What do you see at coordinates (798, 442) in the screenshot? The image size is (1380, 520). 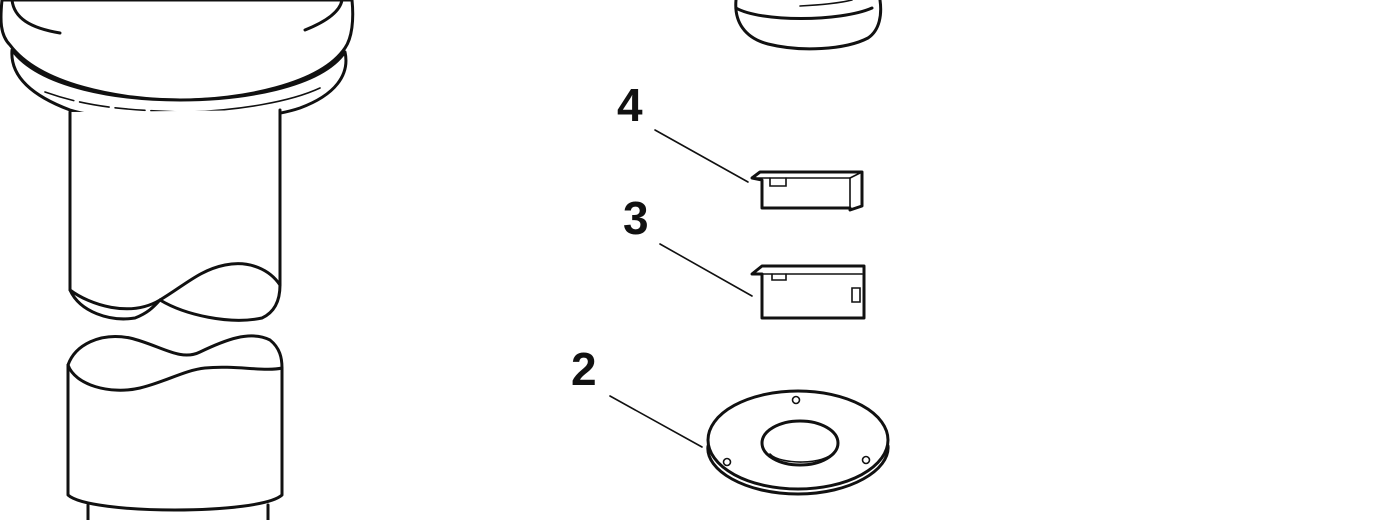 I see `part-2-washer` at bounding box center [798, 442].